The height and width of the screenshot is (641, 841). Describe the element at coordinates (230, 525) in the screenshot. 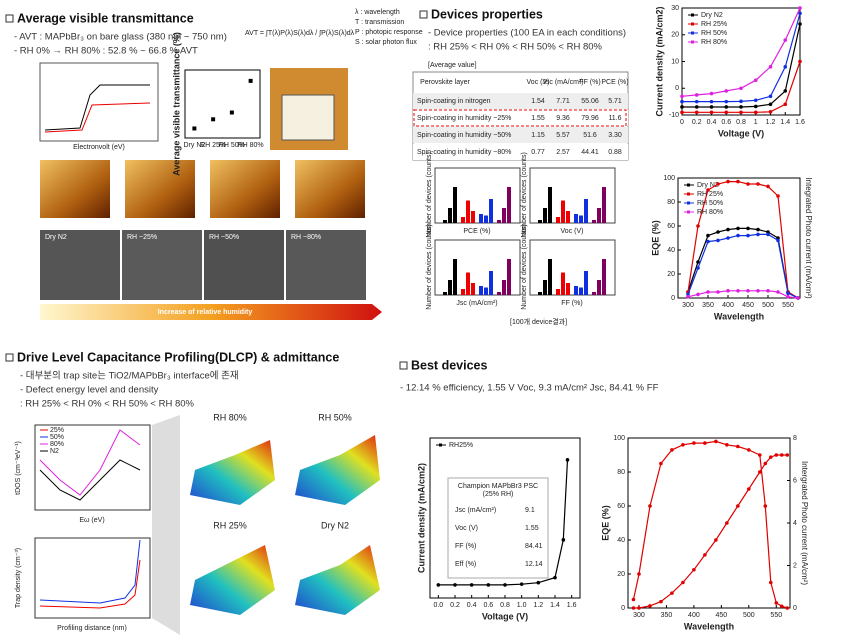

I see `surface-label: RH 25%` at that location.